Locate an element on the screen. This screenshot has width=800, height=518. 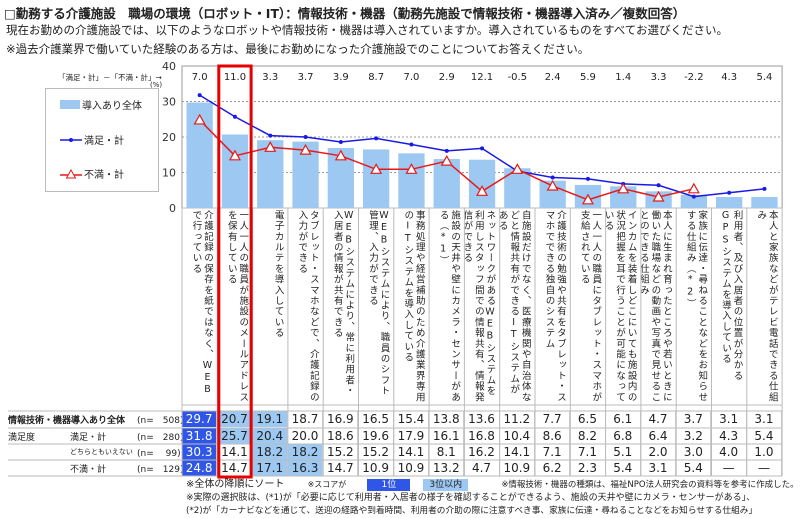
table-cell: 3.2 is located at coordinates (694, 436).